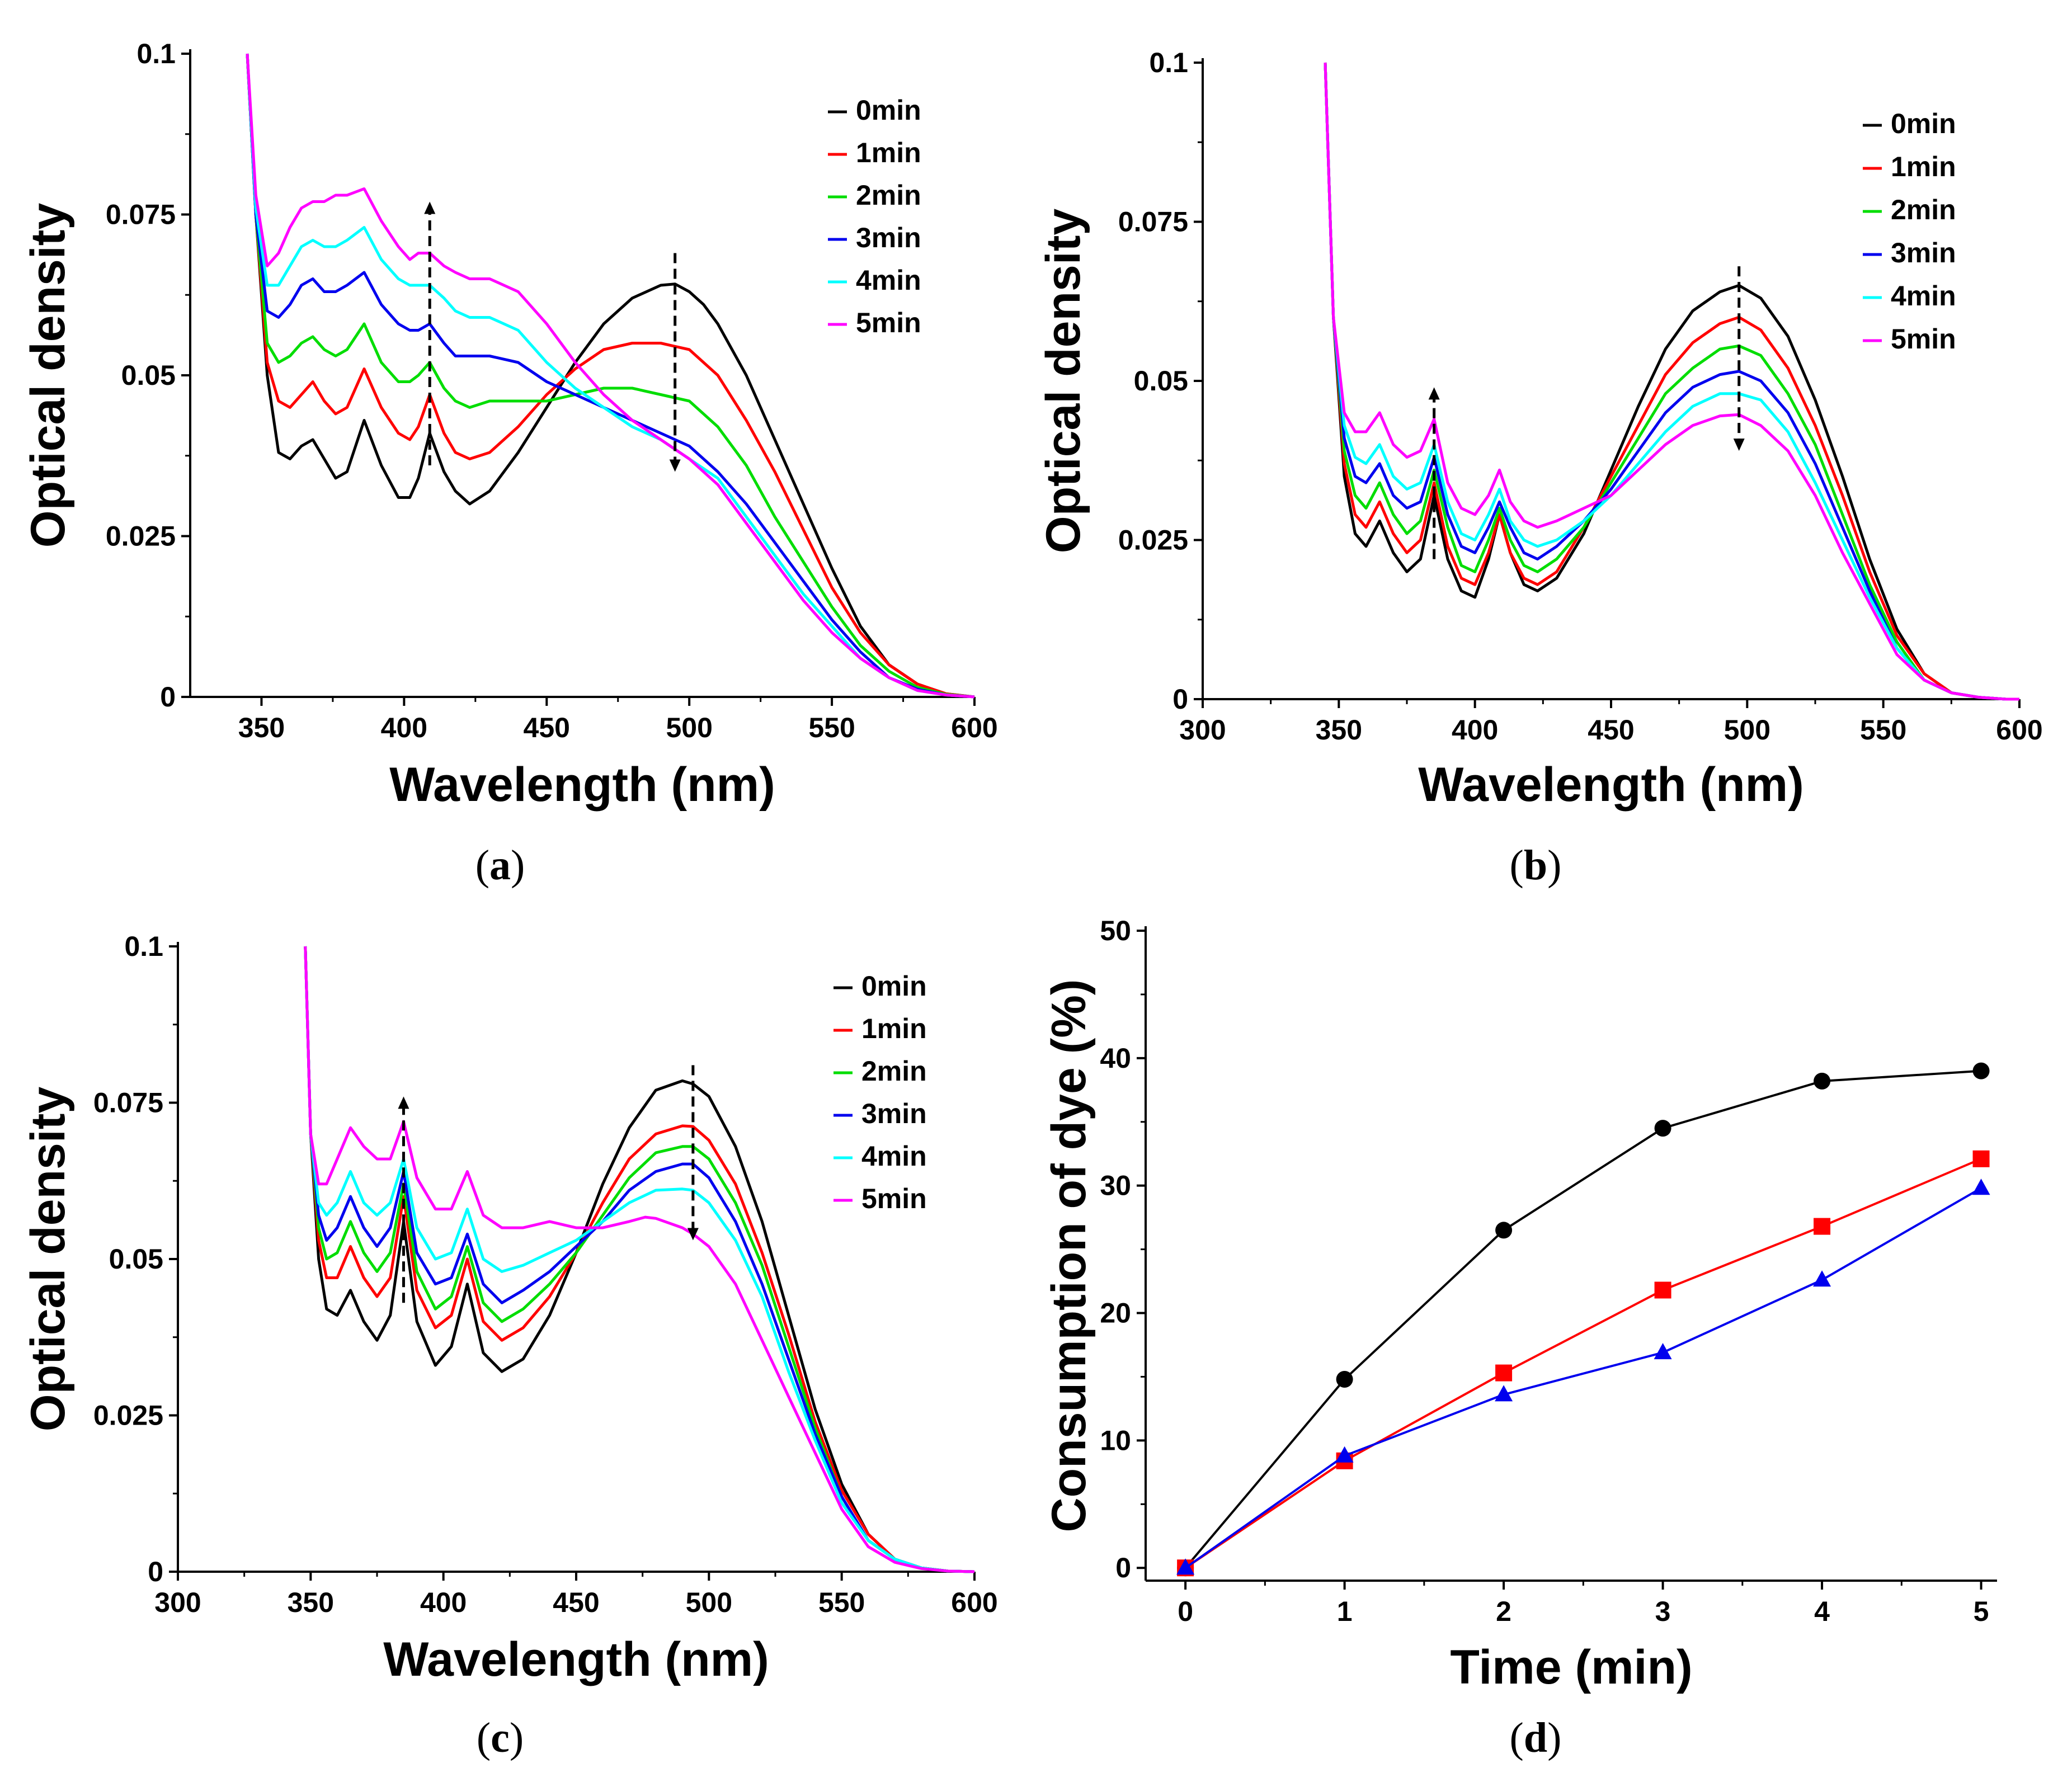 The height and width of the screenshot is (1782, 2072). I want to click on panel-letter: b, so click(1535, 865).